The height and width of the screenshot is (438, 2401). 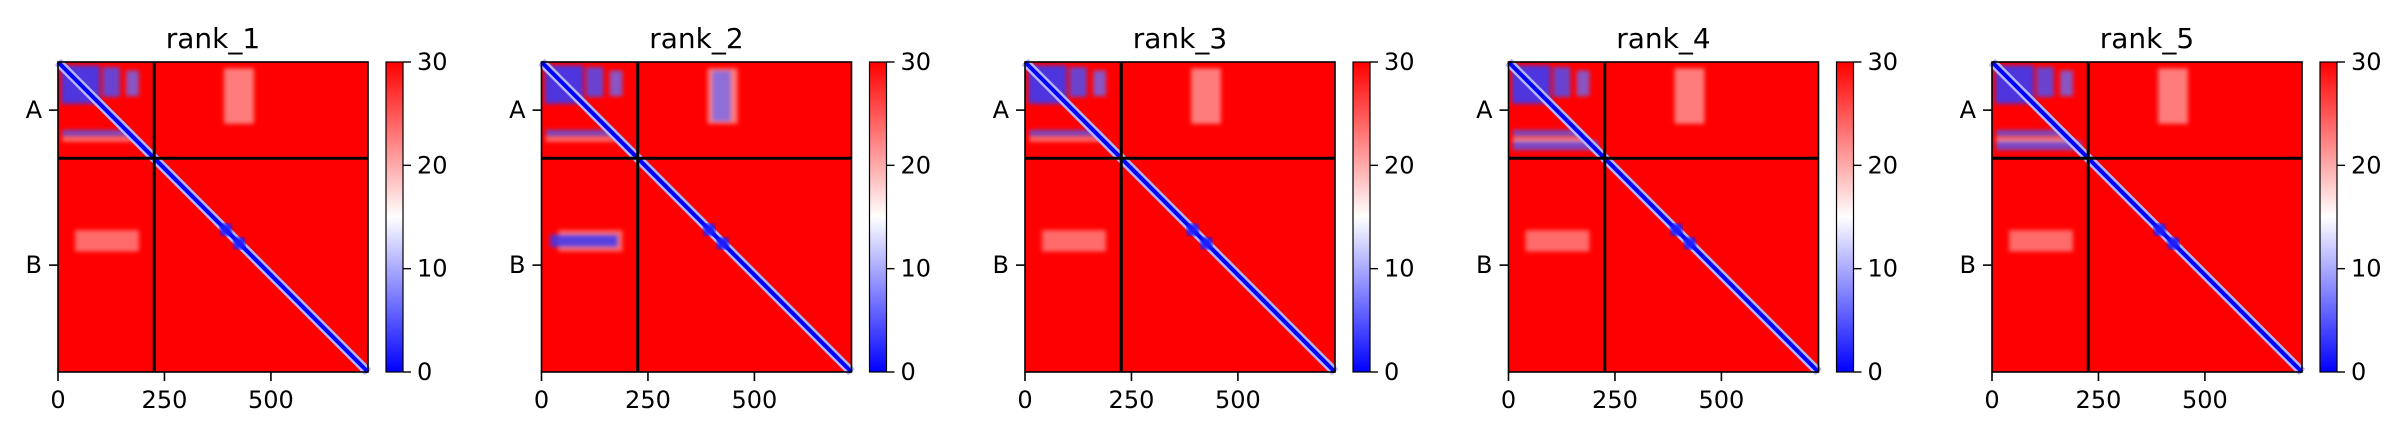 I want to click on panel-title: rank_5, so click(x=2147, y=38).